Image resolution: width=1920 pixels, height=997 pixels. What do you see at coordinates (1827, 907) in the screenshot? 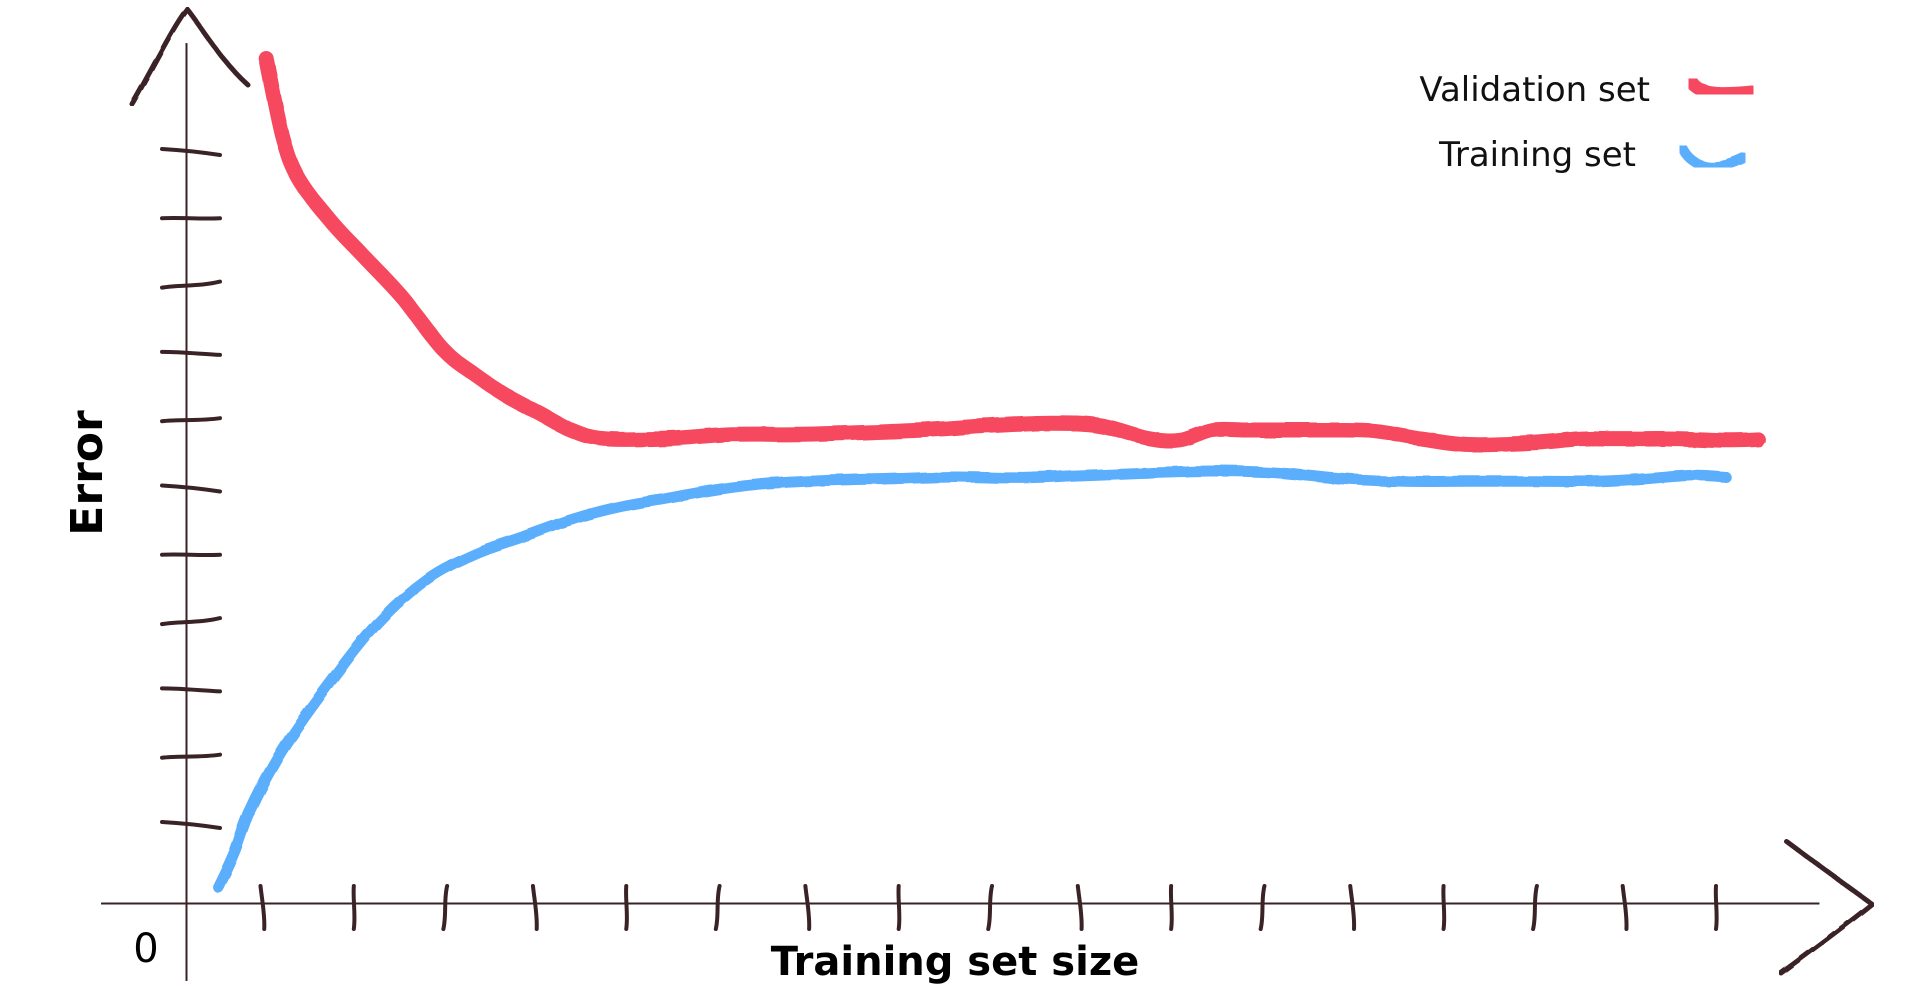
I see `x-axis-arrowhead` at bounding box center [1827, 907].